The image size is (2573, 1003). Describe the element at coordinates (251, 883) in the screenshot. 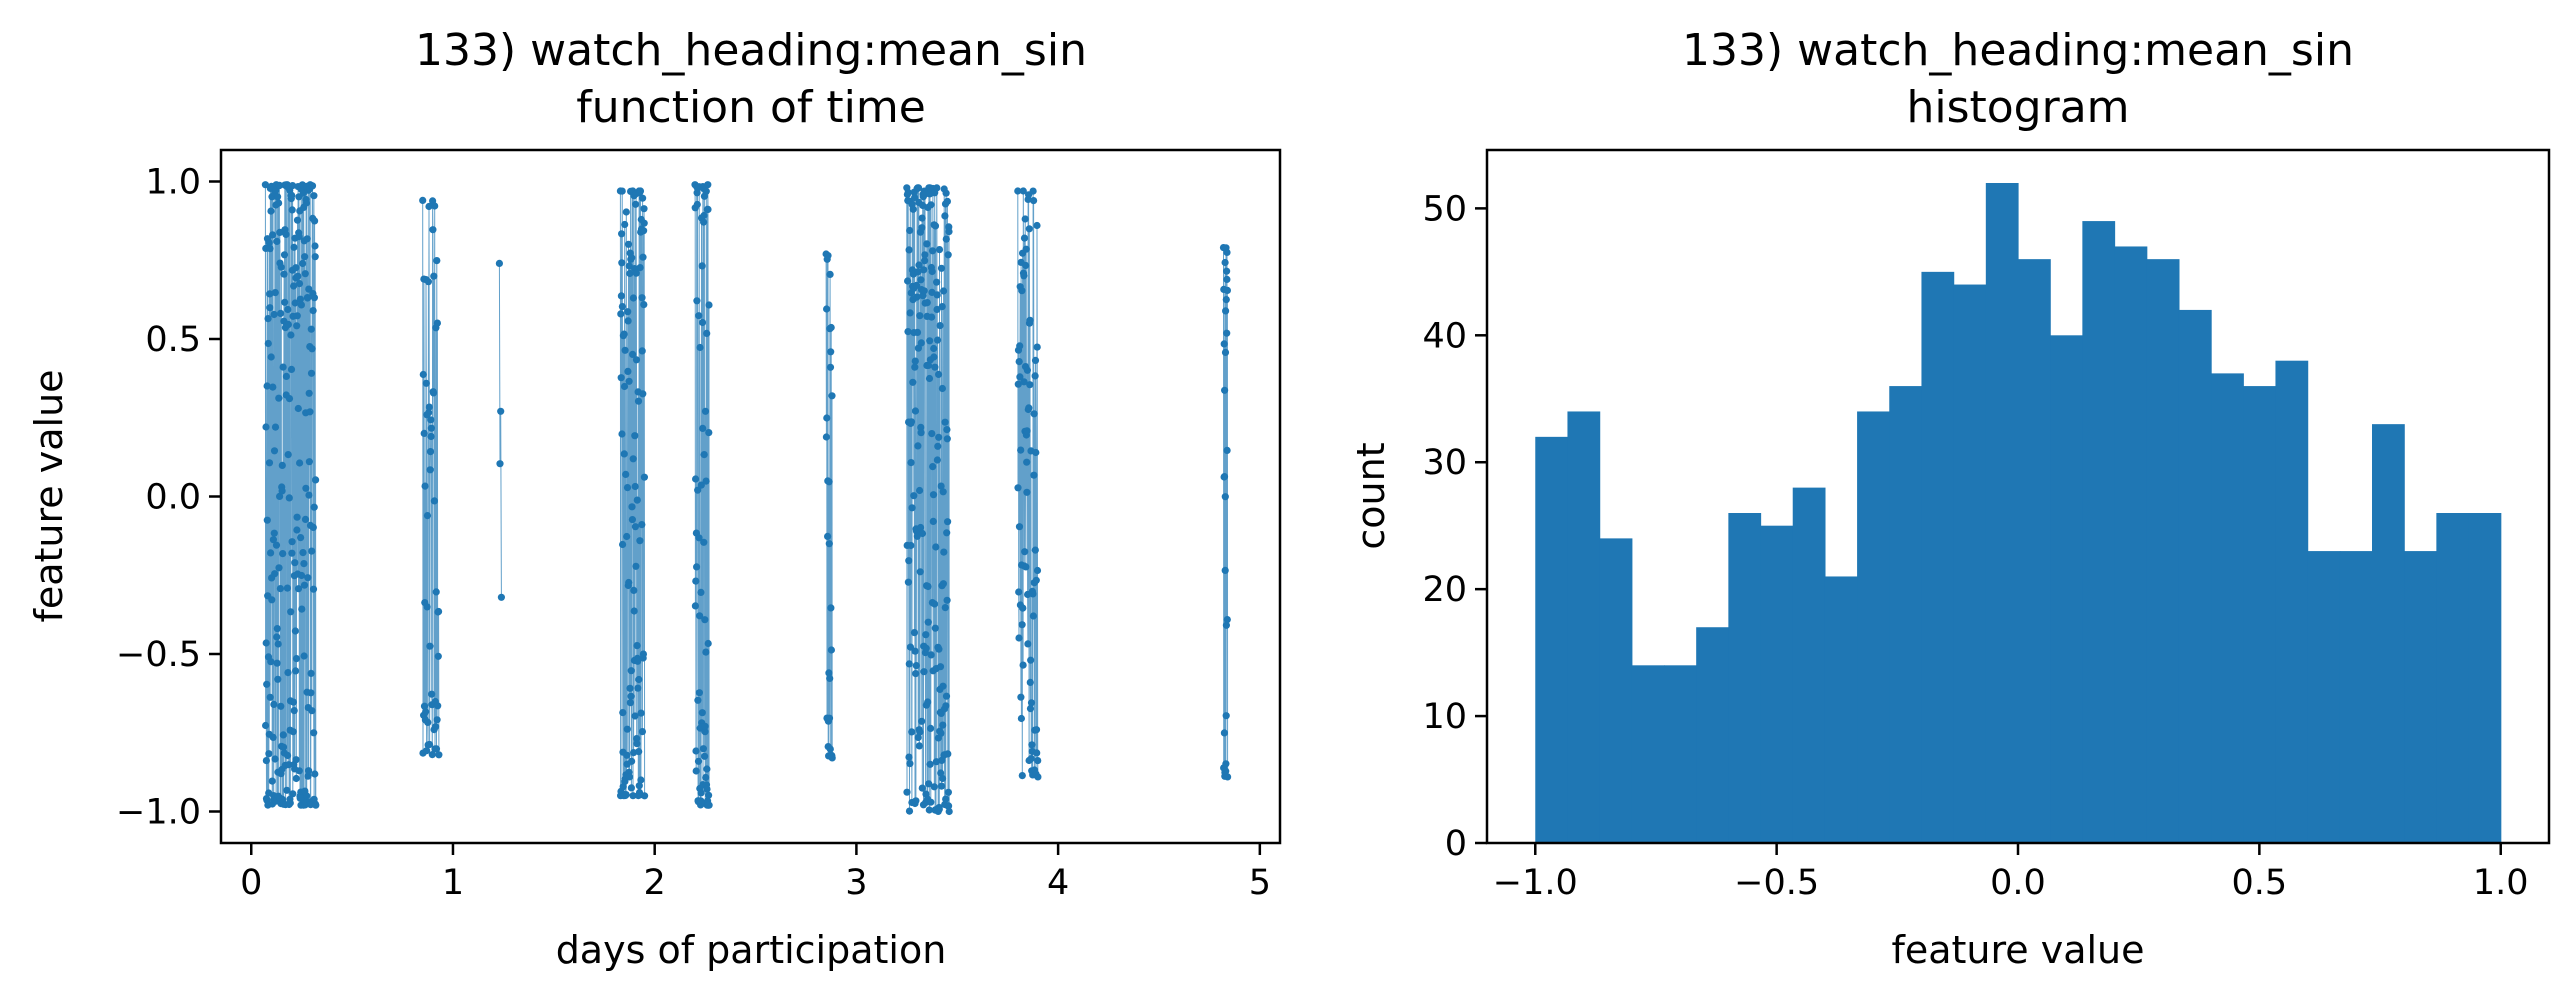

I see `x-tick-label: 0` at that location.